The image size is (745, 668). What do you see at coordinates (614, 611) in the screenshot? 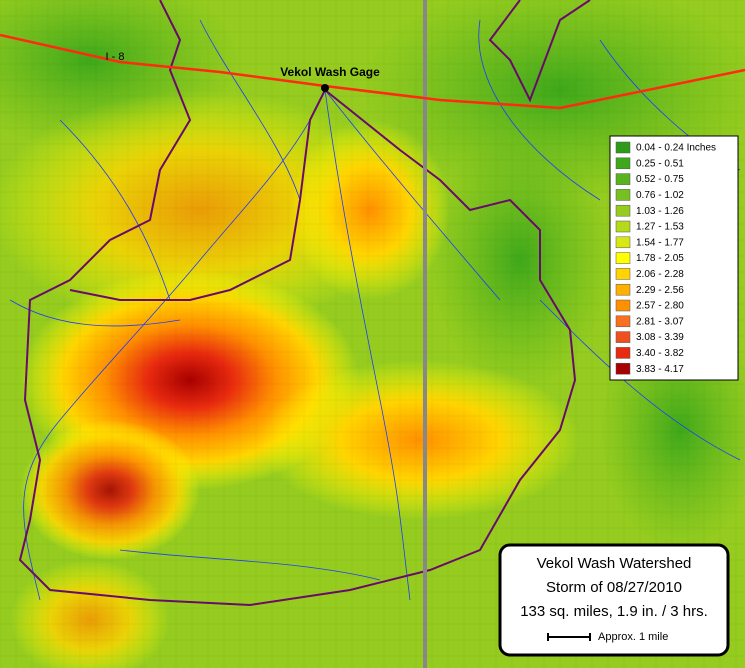
I see `summary: 133 sq. miles, 1.9 in. / 3 hrs.` at bounding box center [614, 611].